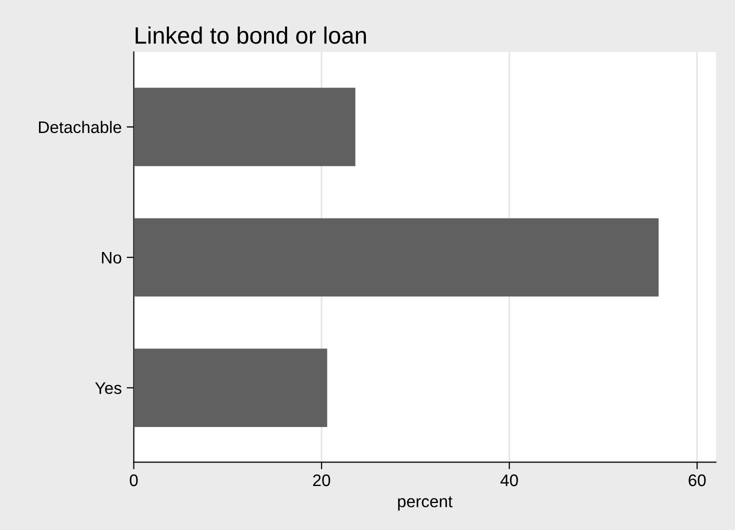 The width and height of the screenshot is (735, 530). I want to click on y-tick-label: Detachable, so click(80, 127).